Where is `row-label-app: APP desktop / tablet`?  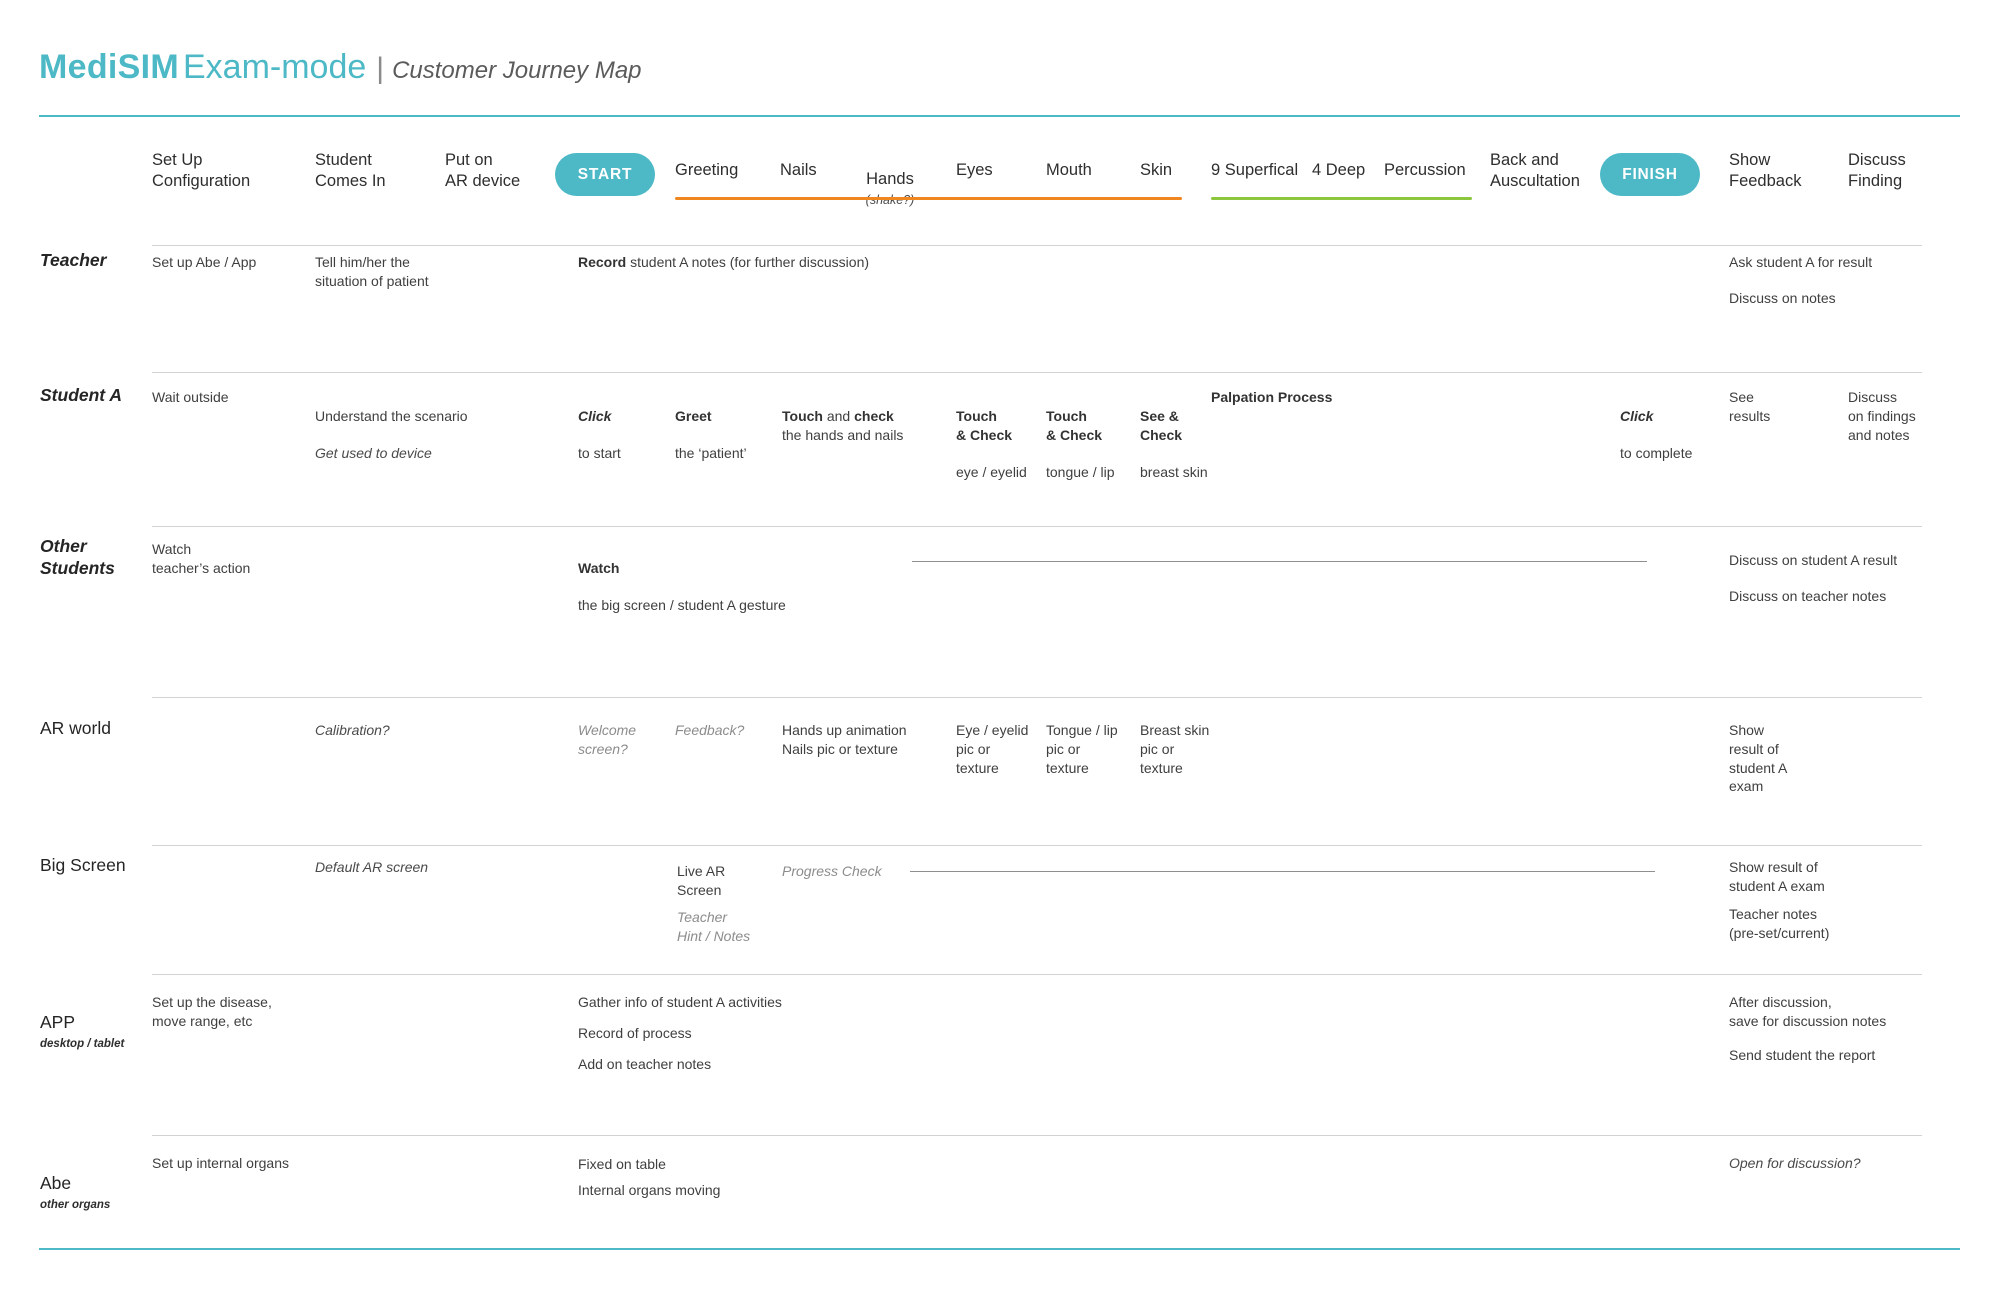 row-label-app: APP desktop / tablet is located at coordinates (82, 1031).